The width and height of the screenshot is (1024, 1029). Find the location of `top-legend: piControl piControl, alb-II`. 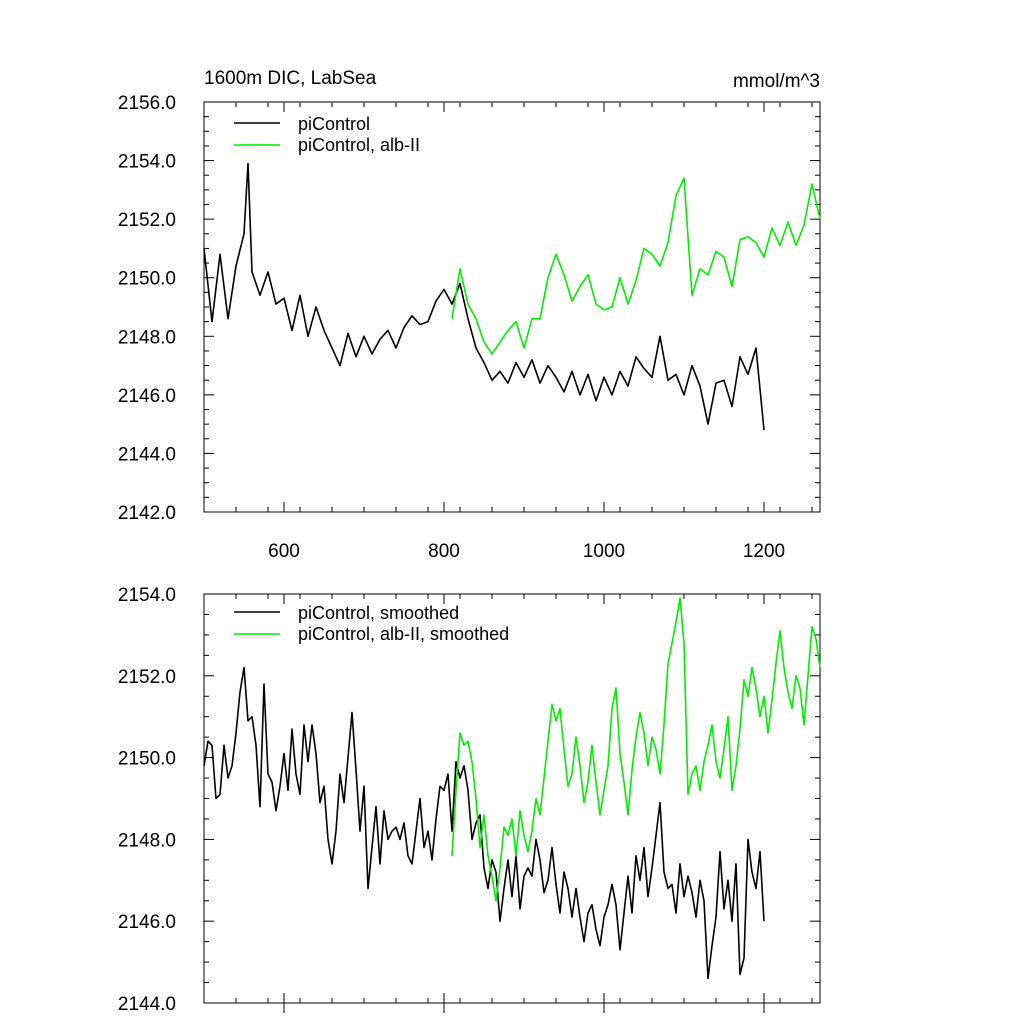

top-legend: piControl piControl, alb-II is located at coordinates (327, 134).